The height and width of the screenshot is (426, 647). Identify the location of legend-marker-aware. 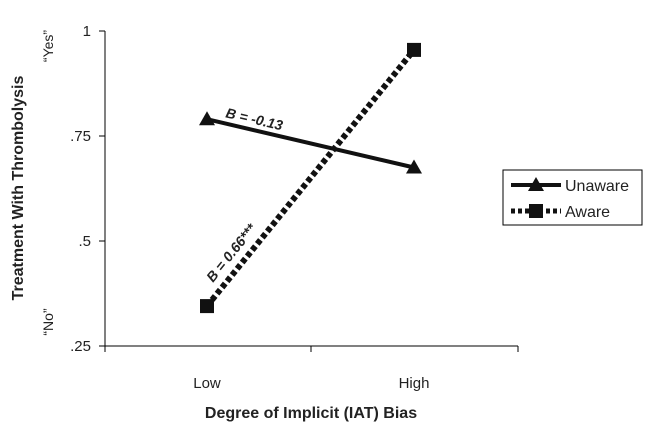
(536, 211).